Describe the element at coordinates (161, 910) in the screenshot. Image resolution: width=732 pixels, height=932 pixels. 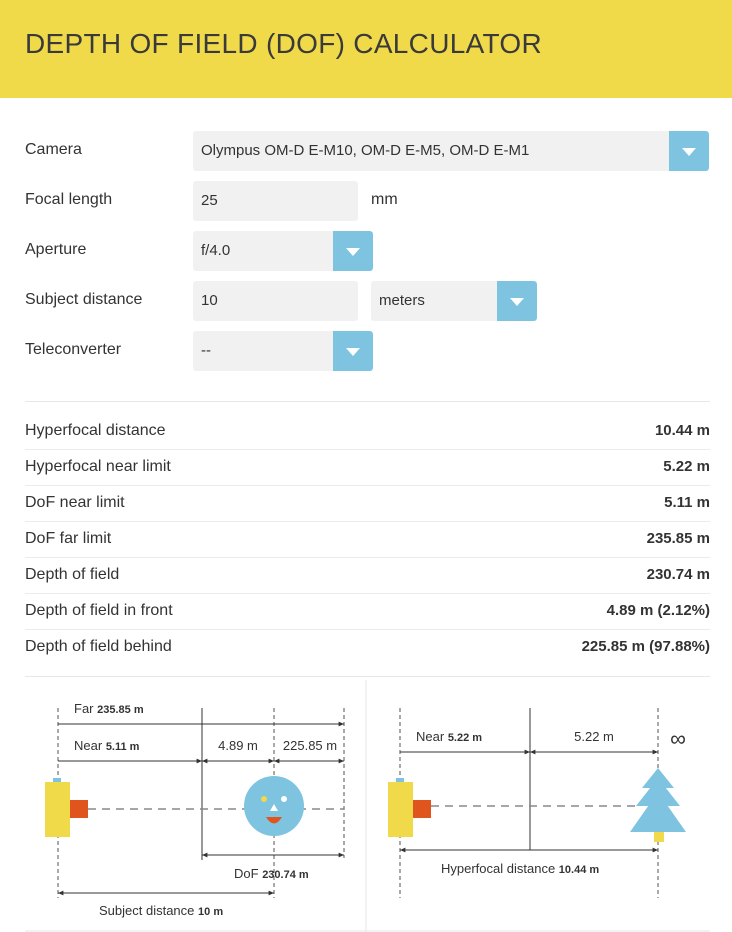
I see `subject-distance-diagram-label: Subject distance 10 m` at that location.